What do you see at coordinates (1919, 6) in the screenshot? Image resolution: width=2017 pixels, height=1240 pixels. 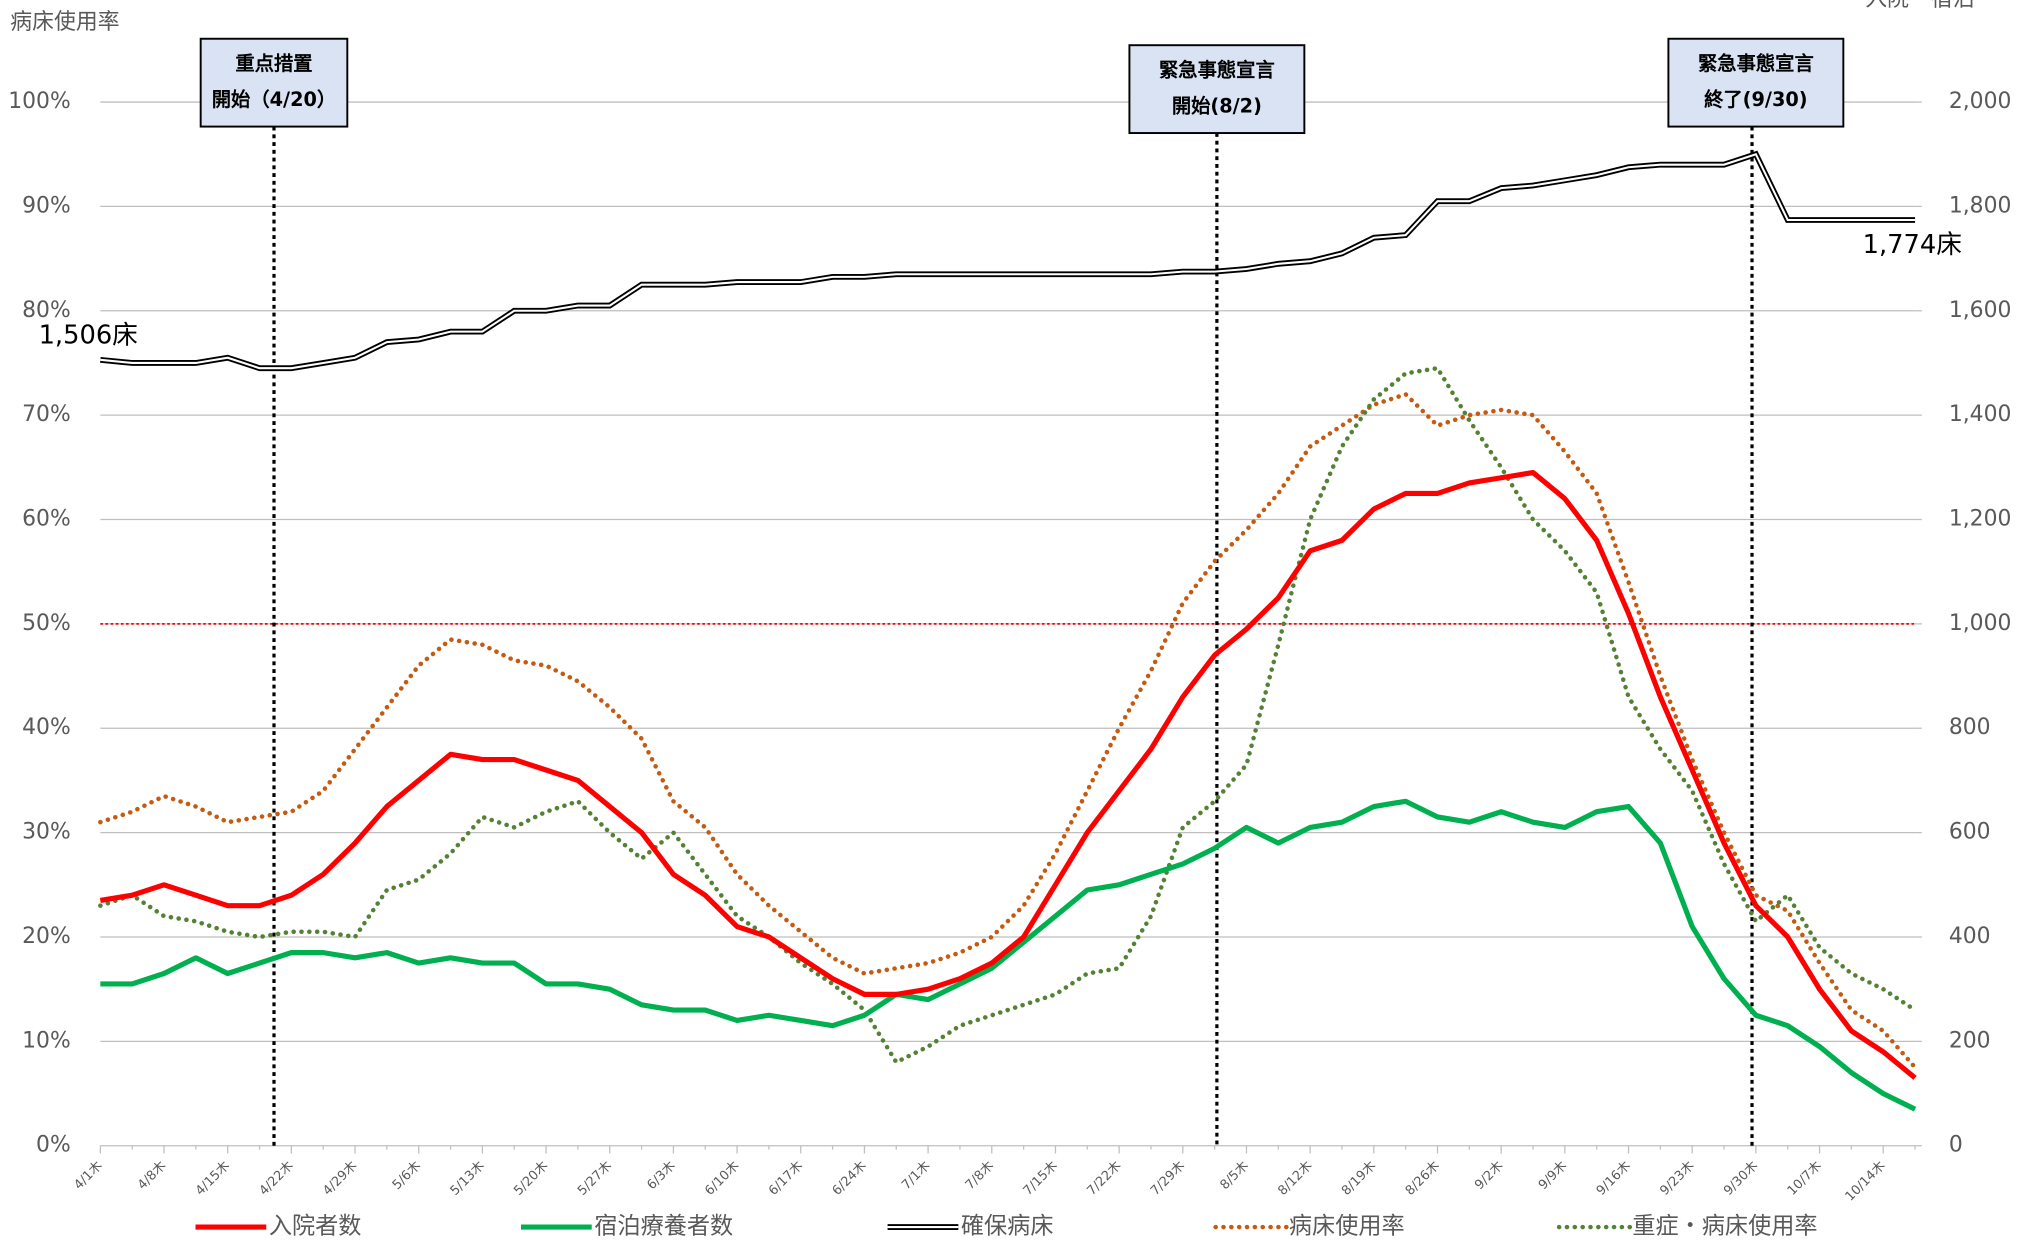 I see `y2-axis-label: 入院・宿泊` at bounding box center [1919, 6].